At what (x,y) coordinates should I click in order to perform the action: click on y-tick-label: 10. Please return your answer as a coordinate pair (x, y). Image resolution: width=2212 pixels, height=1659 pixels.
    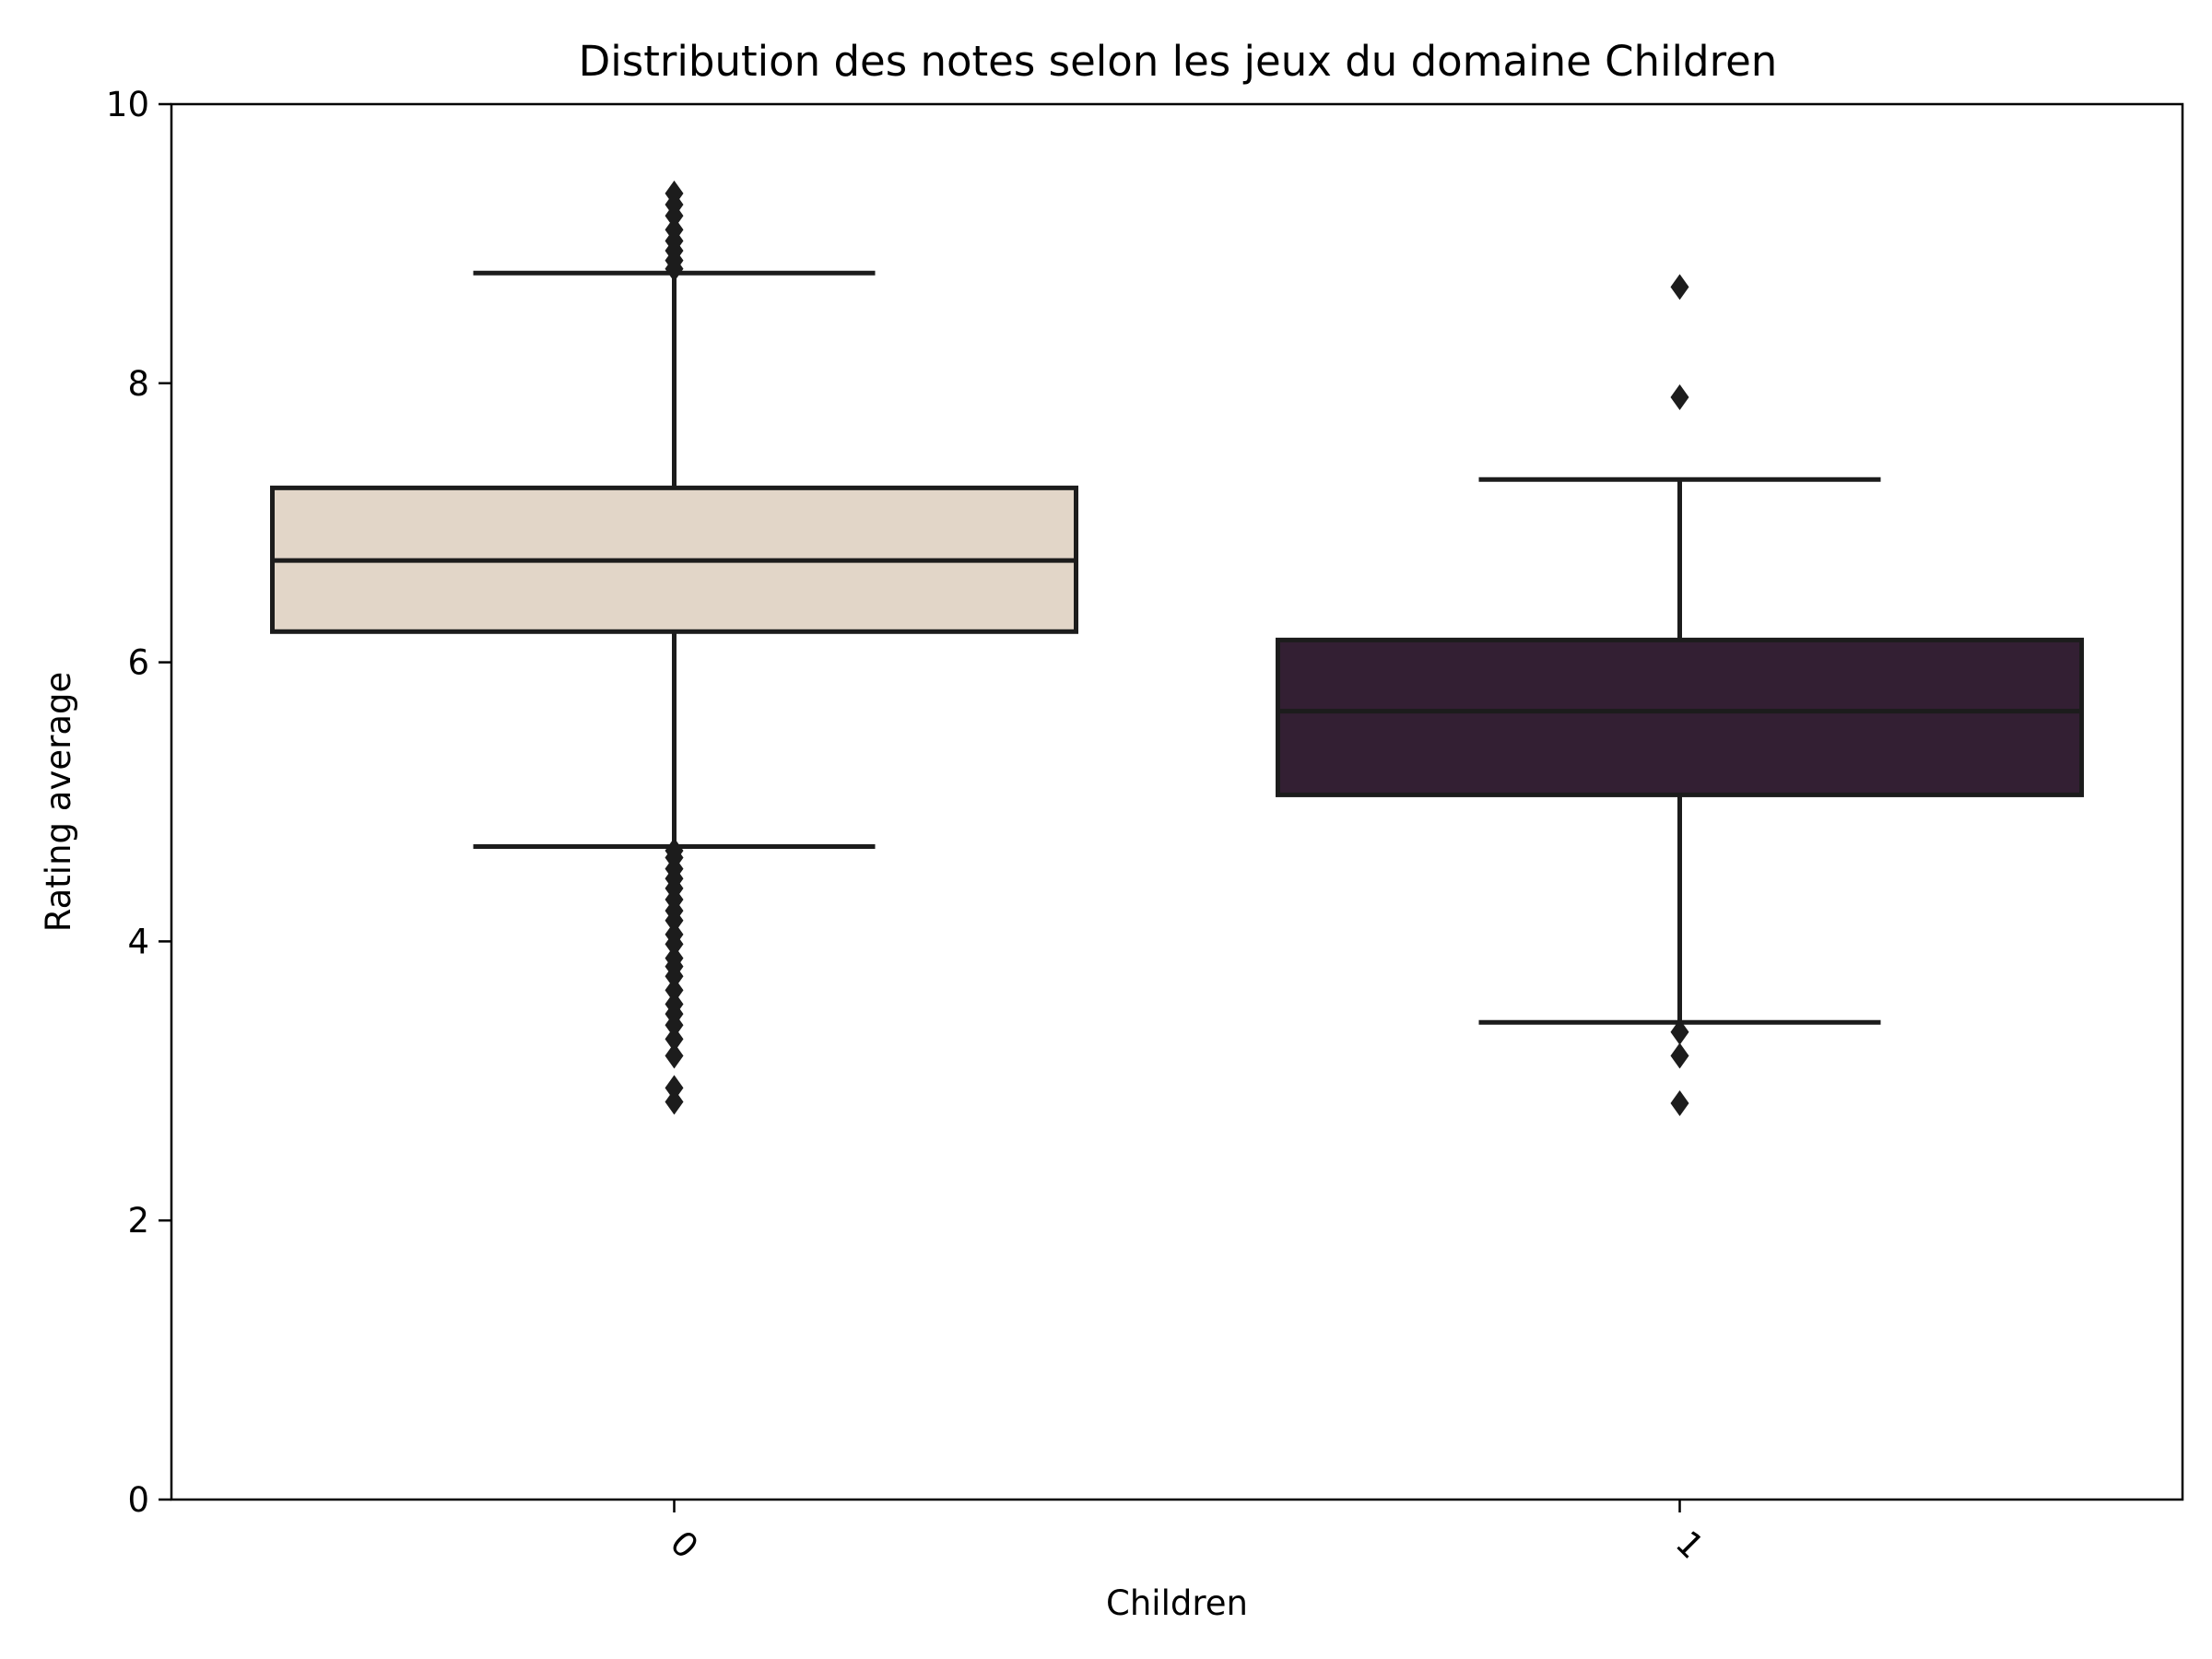
    Looking at the image, I should click on (127, 104).